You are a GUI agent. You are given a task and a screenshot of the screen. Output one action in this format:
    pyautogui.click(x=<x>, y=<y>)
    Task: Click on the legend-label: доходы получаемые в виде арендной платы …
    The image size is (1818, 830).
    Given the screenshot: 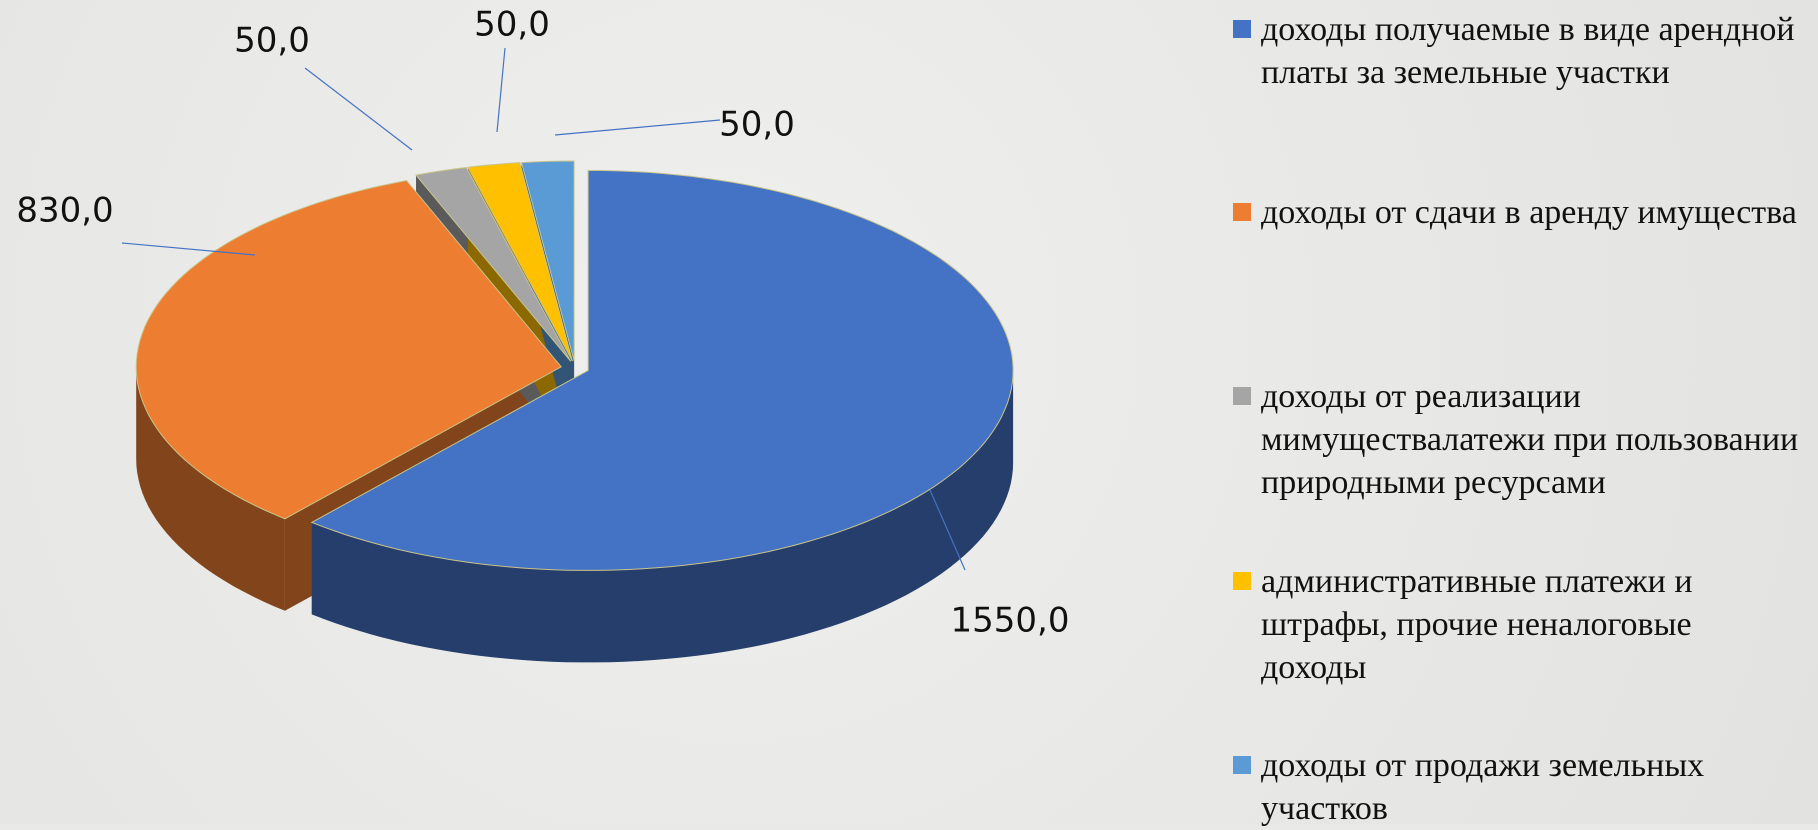 What is the action you would take?
    pyautogui.click(x=1528, y=51)
    